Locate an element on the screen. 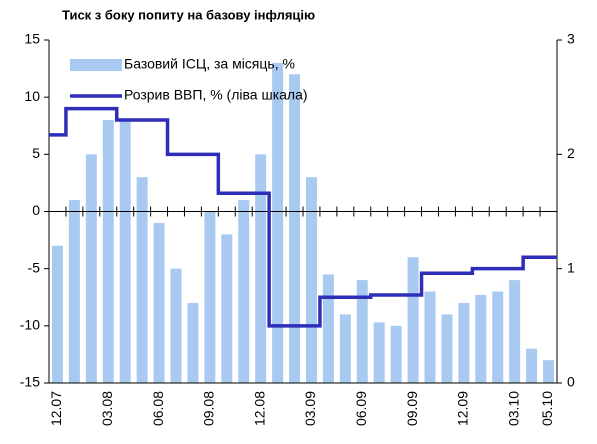 This screenshot has width=597, height=444. y2-tick-label: 3 is located at coordinates (571, 39).